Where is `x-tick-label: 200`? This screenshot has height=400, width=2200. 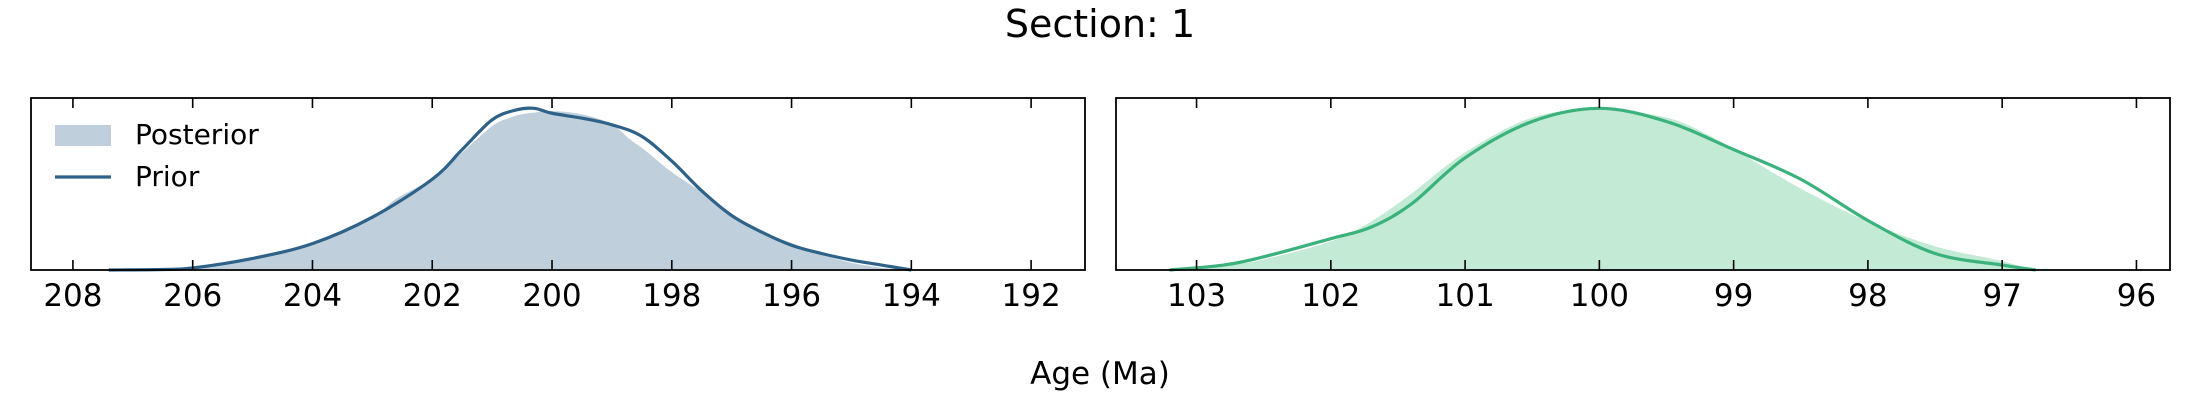
x-tick-label: 200 is located at coordinates (551, 296).